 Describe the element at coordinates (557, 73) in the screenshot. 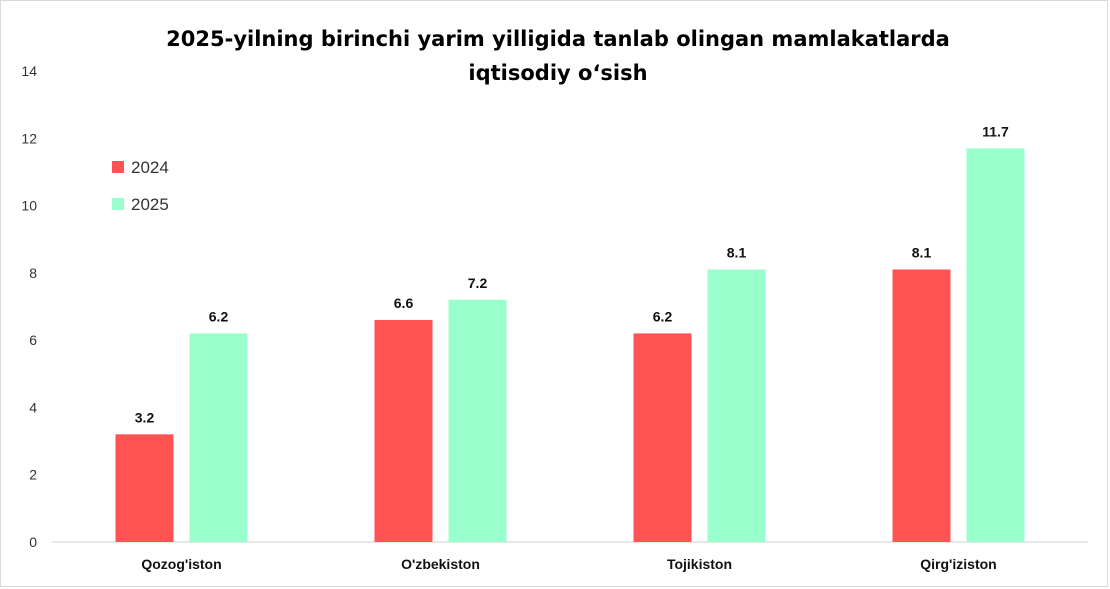

I see `chart-title-line-2: iqtisodiy o‘sish` at that location.